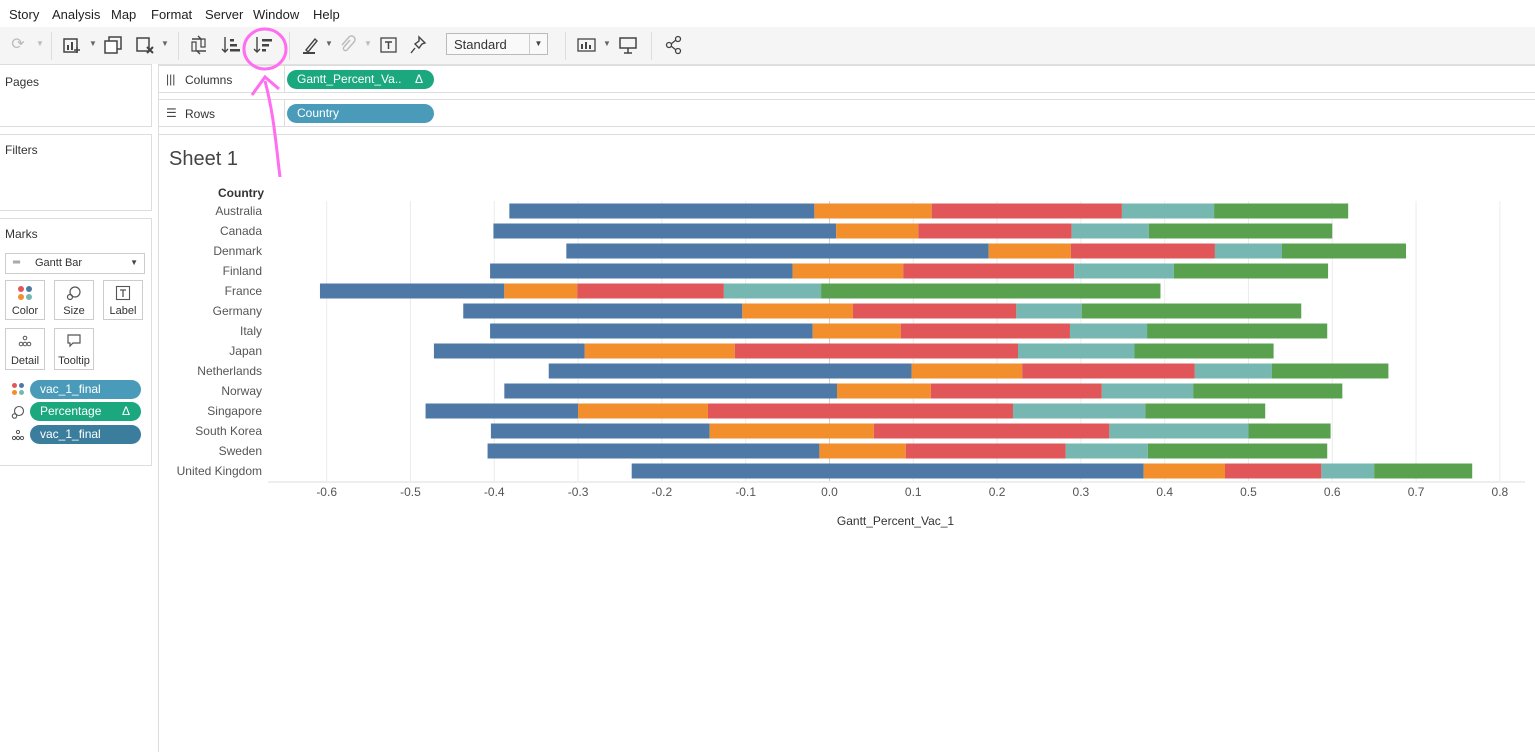 The image size is (1535, 753). I want to click on pin-icon, so click(419, 45).